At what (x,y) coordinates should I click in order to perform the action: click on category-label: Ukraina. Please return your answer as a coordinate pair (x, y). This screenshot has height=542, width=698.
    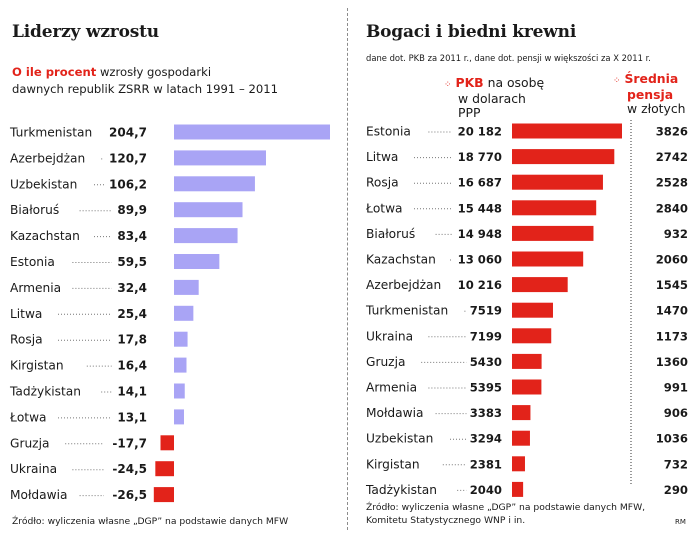
    Looking at the image, I should click on (389, 336).